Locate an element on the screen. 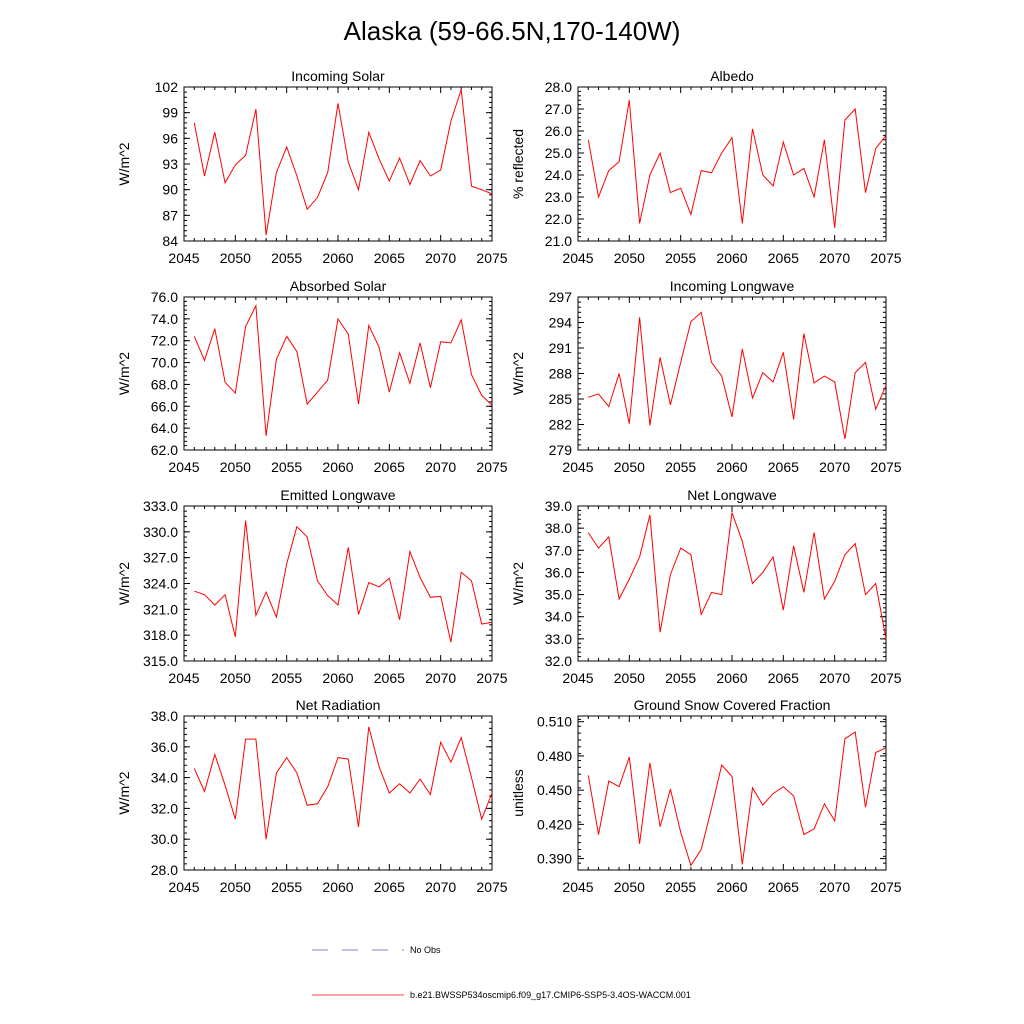 This screenshot has width=1024, height=1024. incoming-longwave-xtick-label: 2065 is located at coordinates (783, 467).